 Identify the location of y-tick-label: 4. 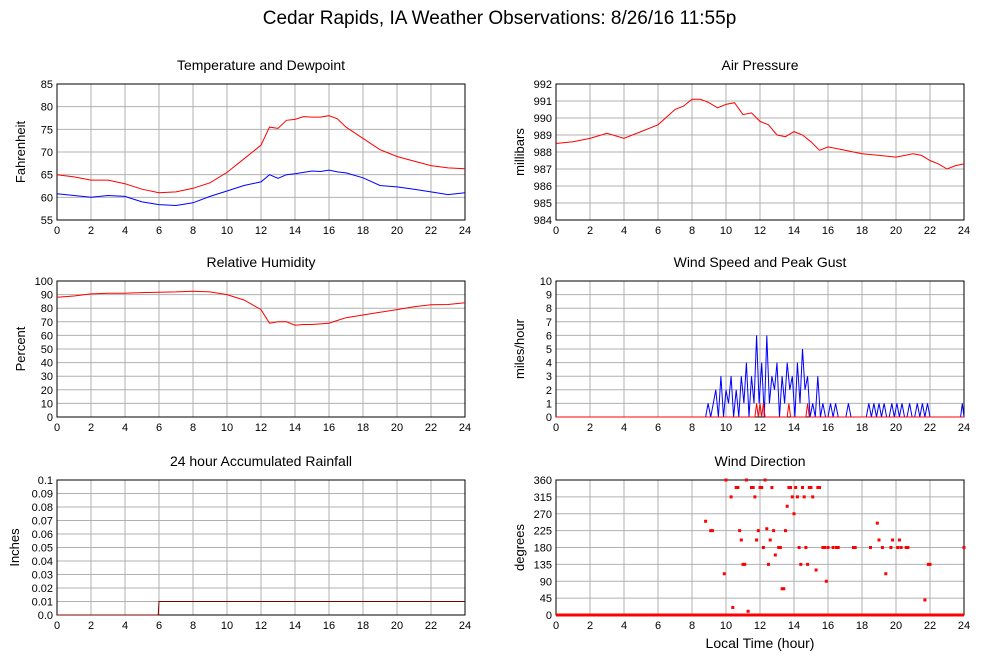
(549, 364).